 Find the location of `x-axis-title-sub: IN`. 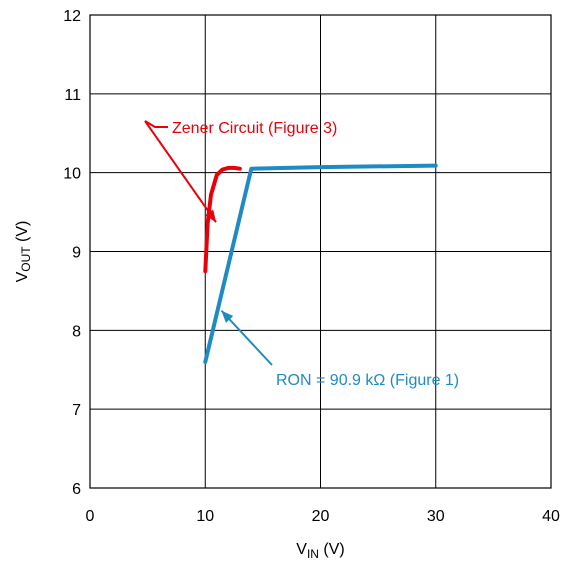

x-axis-title-sub: IN is located at coordinates (313, 554).